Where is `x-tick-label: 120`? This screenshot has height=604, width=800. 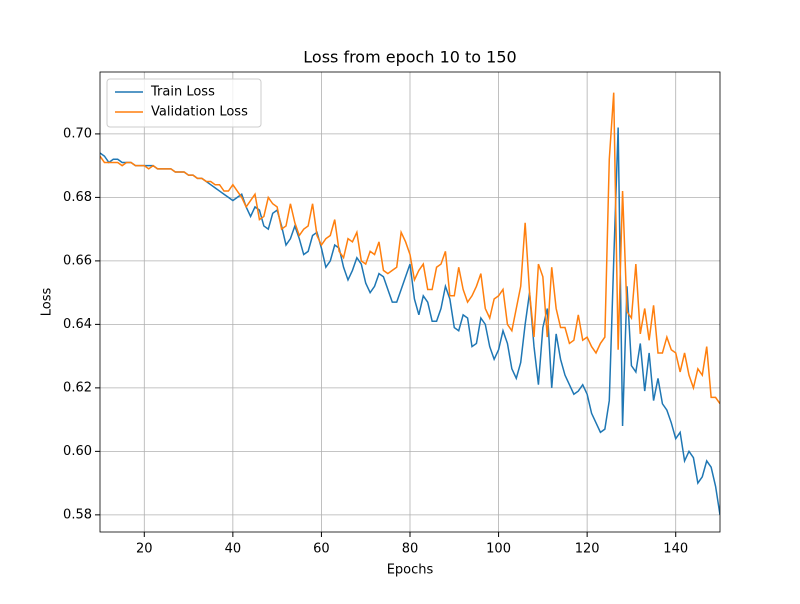
x-tick-label: 120 is located at coordinates (587, 549).